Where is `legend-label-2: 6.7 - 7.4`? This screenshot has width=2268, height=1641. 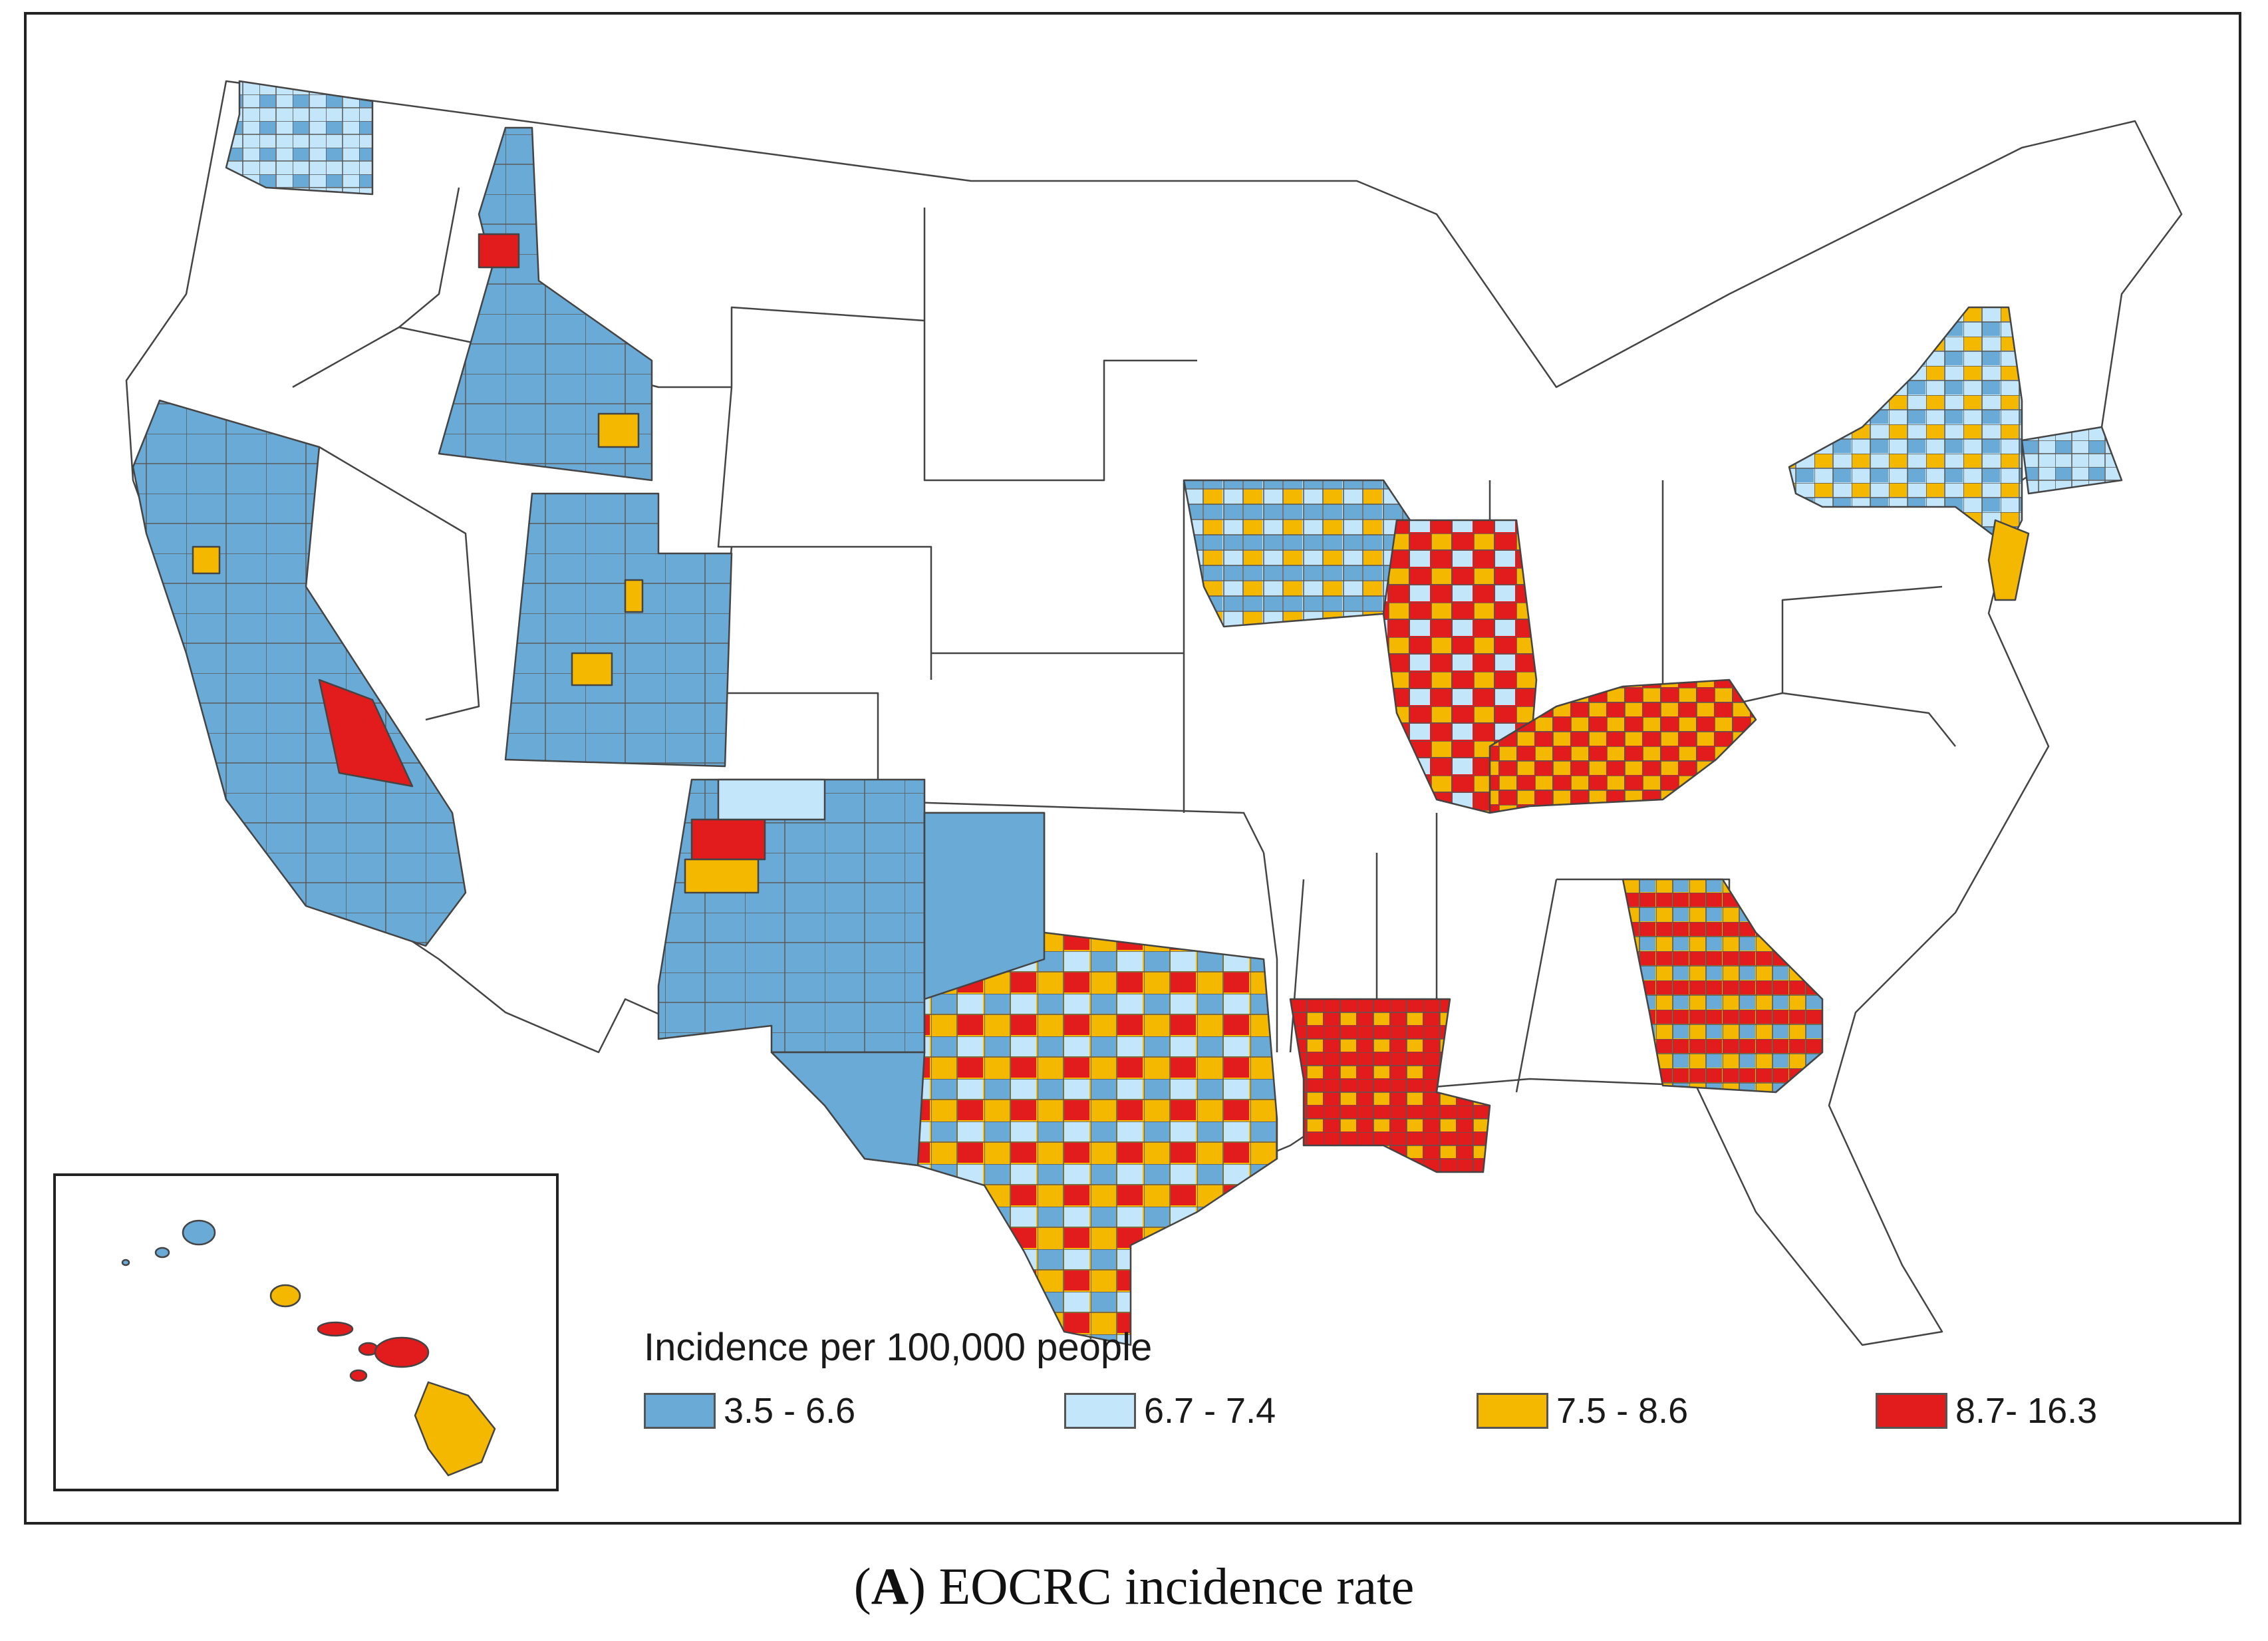 legend-label-2: 6.7 - 7.4 is located at coordinates (1210, 1411).